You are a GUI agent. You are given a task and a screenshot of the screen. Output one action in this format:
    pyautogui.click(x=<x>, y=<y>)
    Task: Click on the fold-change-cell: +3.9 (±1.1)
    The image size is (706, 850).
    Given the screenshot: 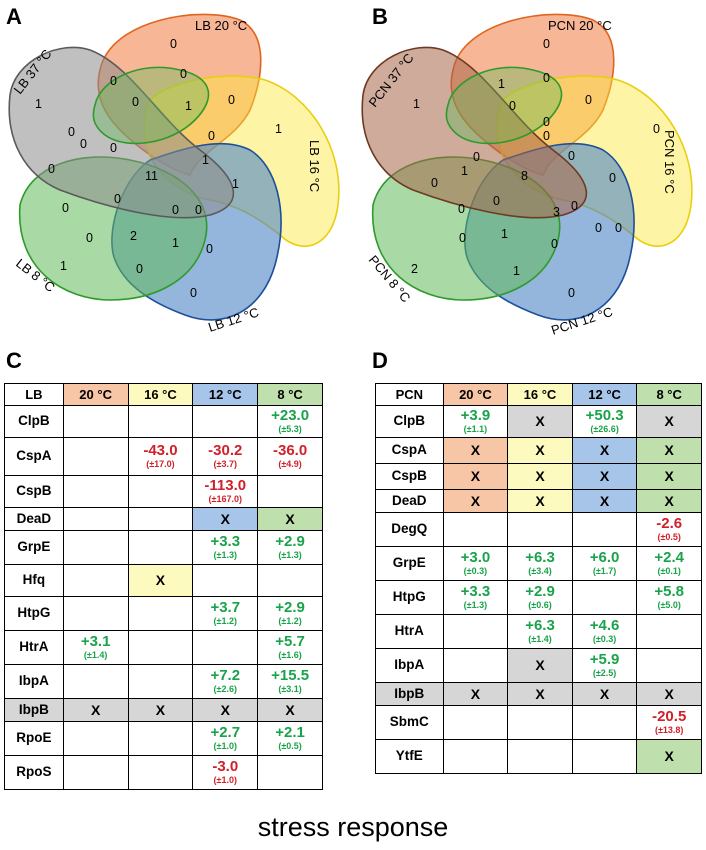 What is the action you would take?
    pyautogui.click(x=475, y=421)
    